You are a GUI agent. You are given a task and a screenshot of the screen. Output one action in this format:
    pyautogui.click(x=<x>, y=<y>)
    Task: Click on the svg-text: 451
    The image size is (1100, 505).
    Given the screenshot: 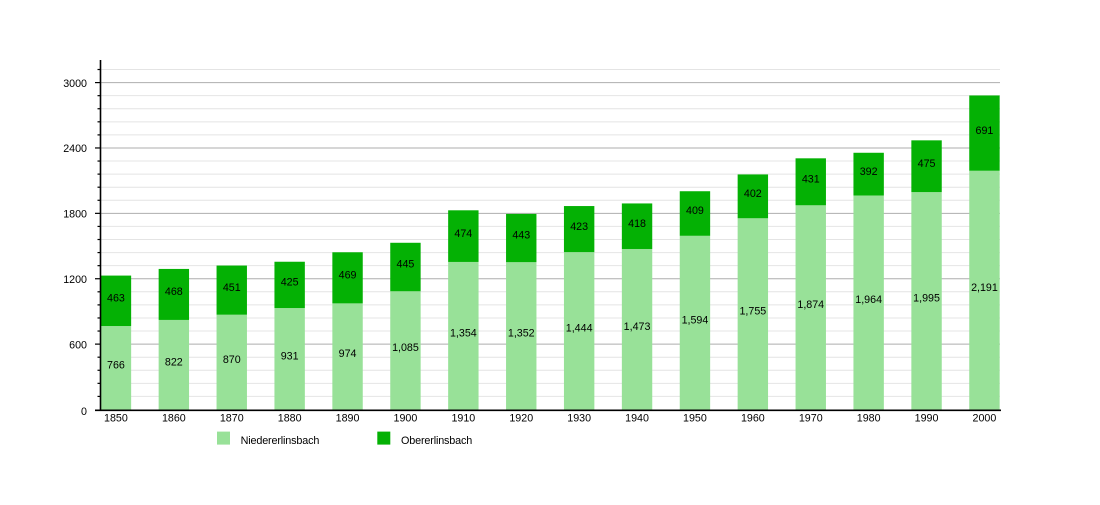 What is the action you would take?
    pyautogui.click(x=232, y=288)
    